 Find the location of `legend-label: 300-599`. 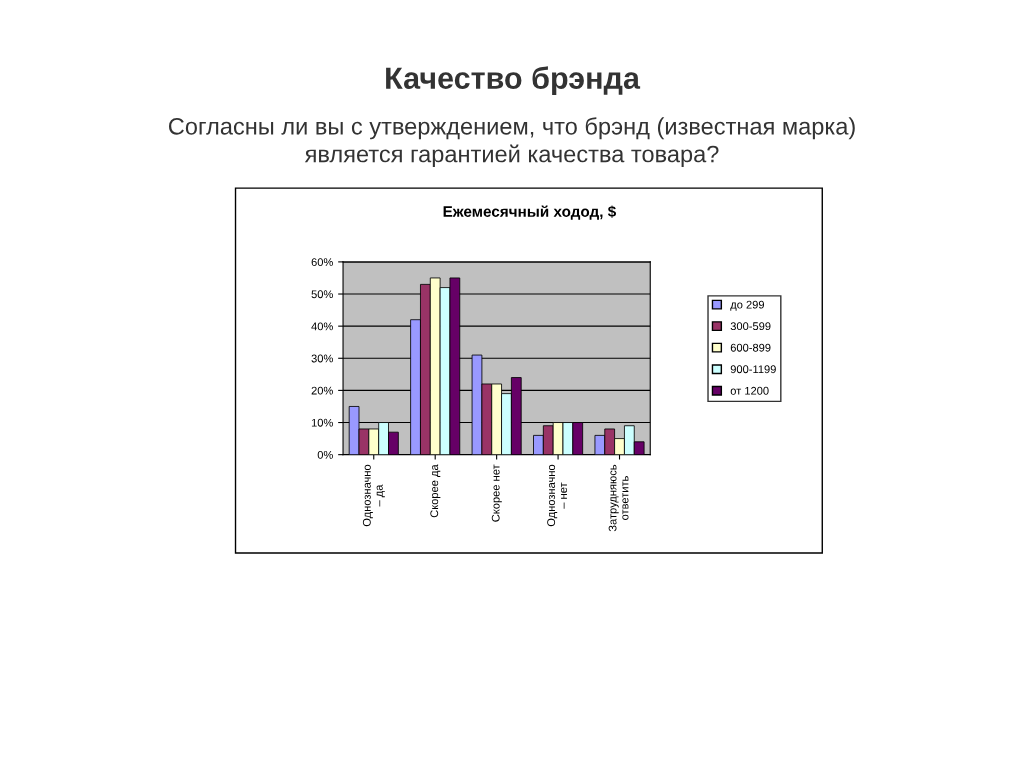

legend-label: 300-599 is located at coordinates (750, 326).